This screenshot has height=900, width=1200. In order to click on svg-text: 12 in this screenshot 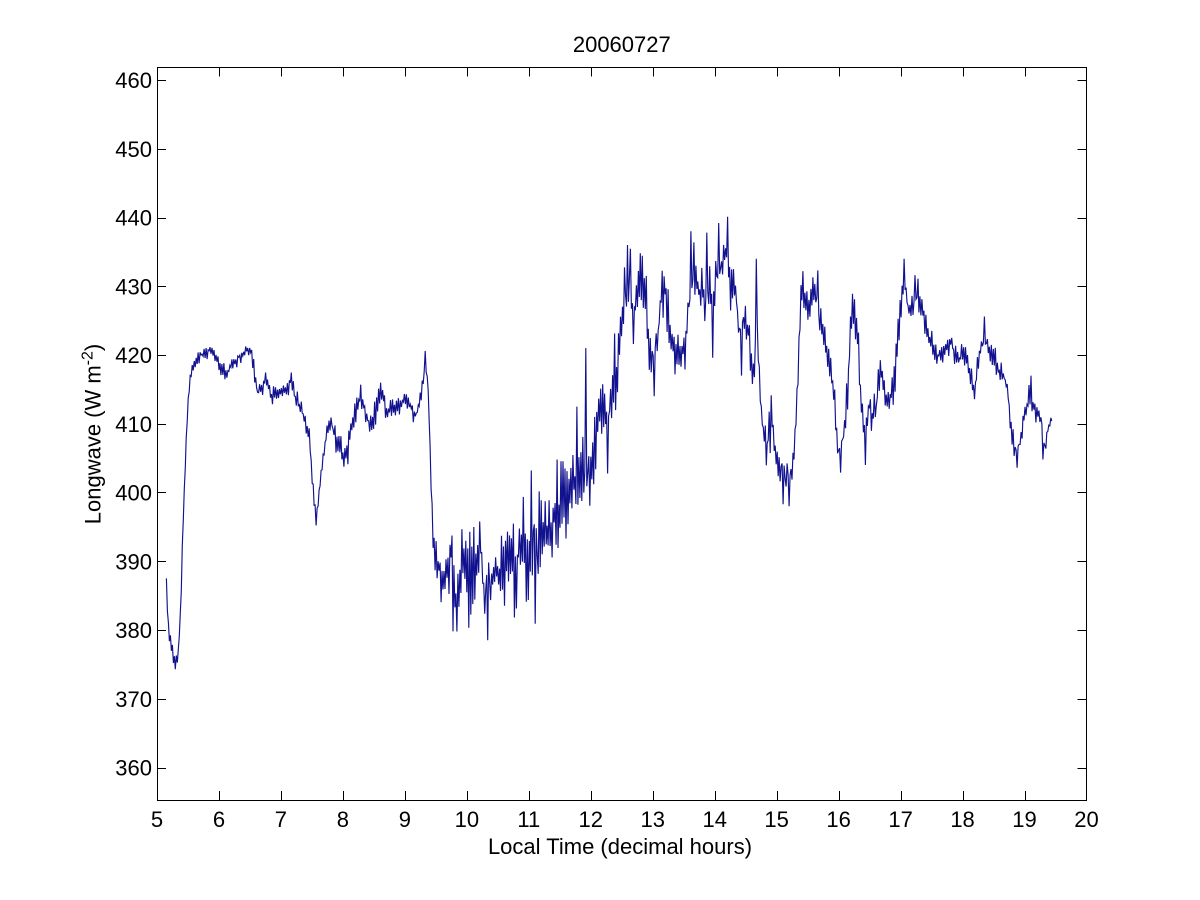, I will do `click(591, 819)`.